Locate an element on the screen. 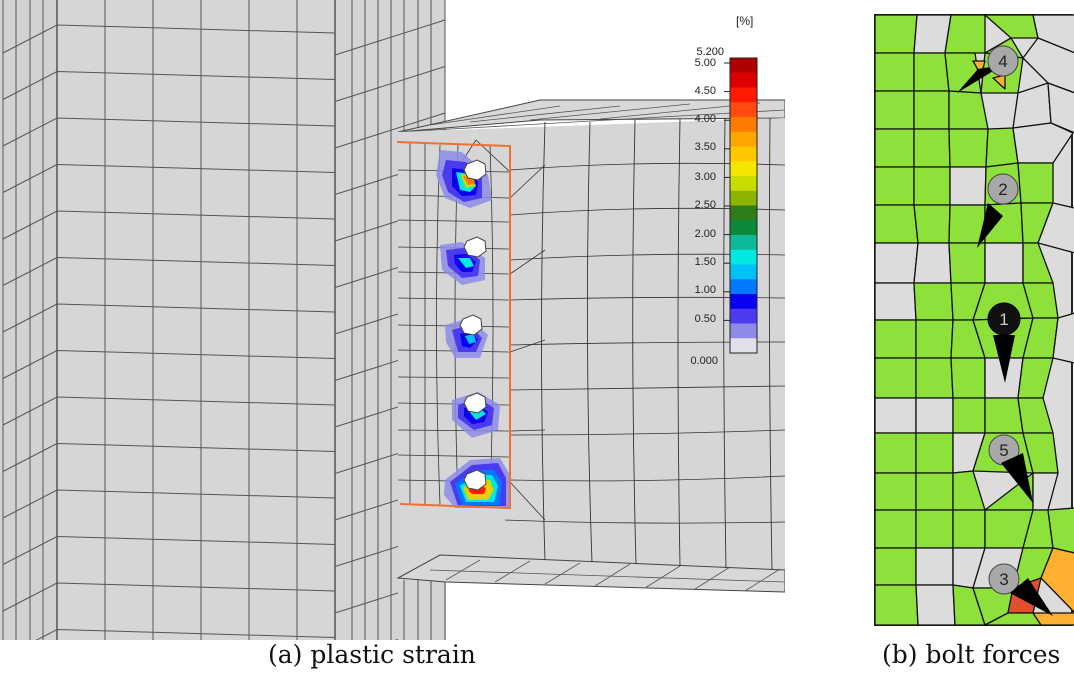 This screenshot has height=679, width=1074. legend-min-label: 0.000 is located at coordinates (704, 361).